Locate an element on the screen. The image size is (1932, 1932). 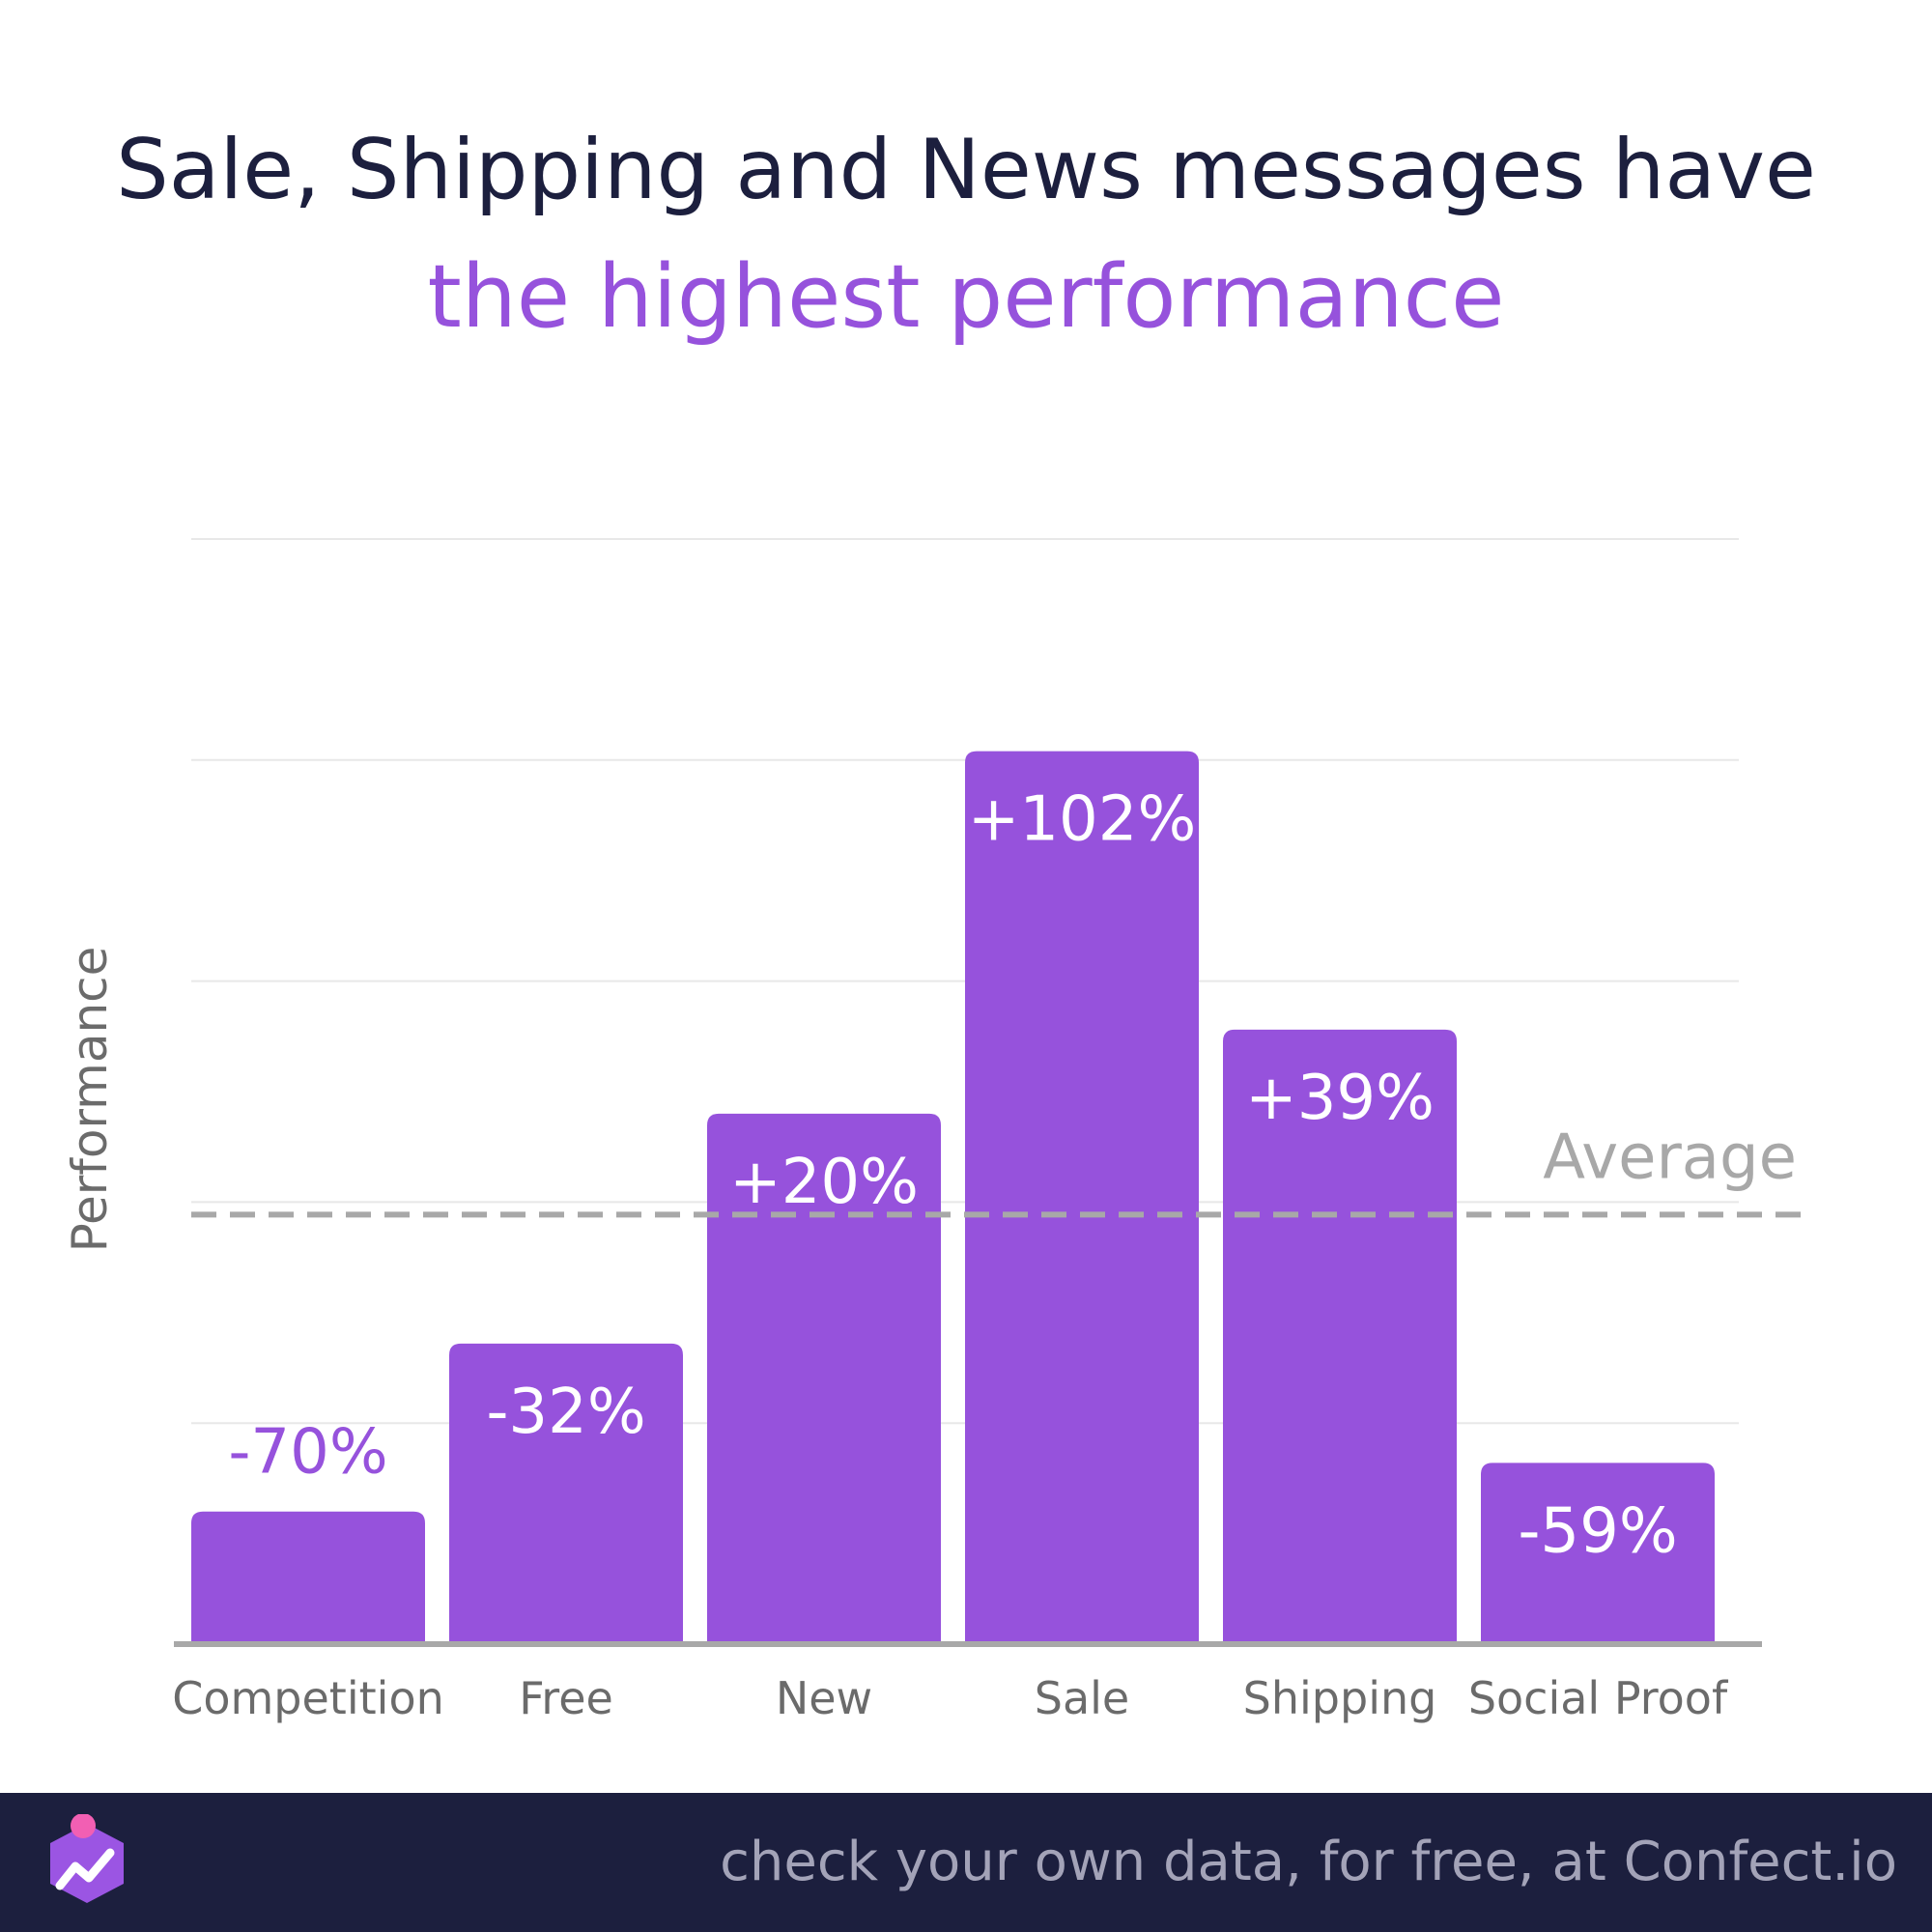
category-label: New is located at coordinates (824, 1698).